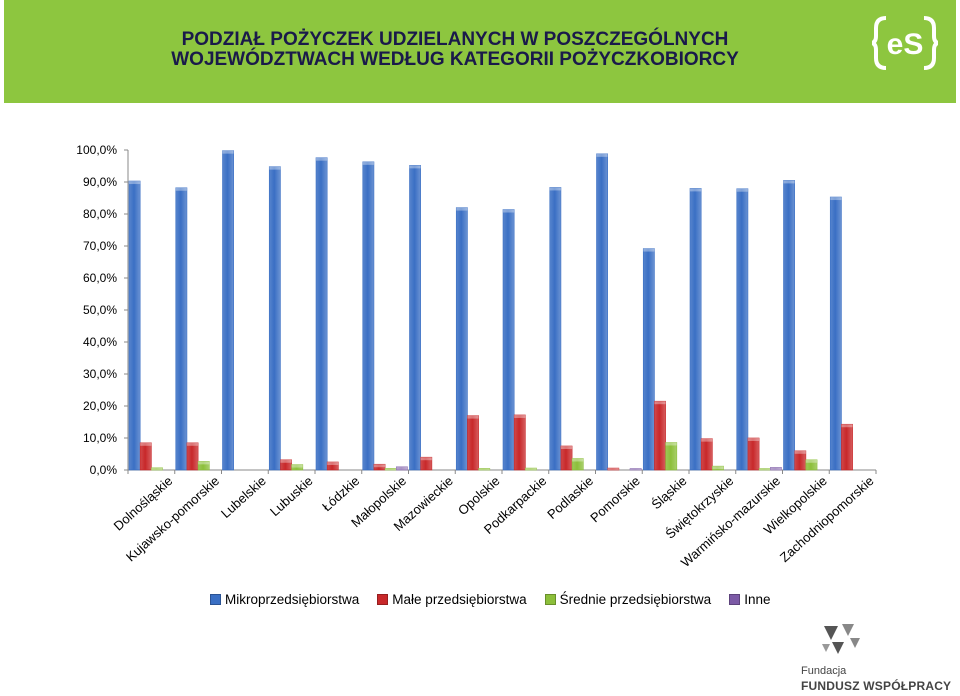 Image resolution: width=960 pixels, height=696 pixels. I want to click on x-tick-label: Śląskie, so click(668, 492).